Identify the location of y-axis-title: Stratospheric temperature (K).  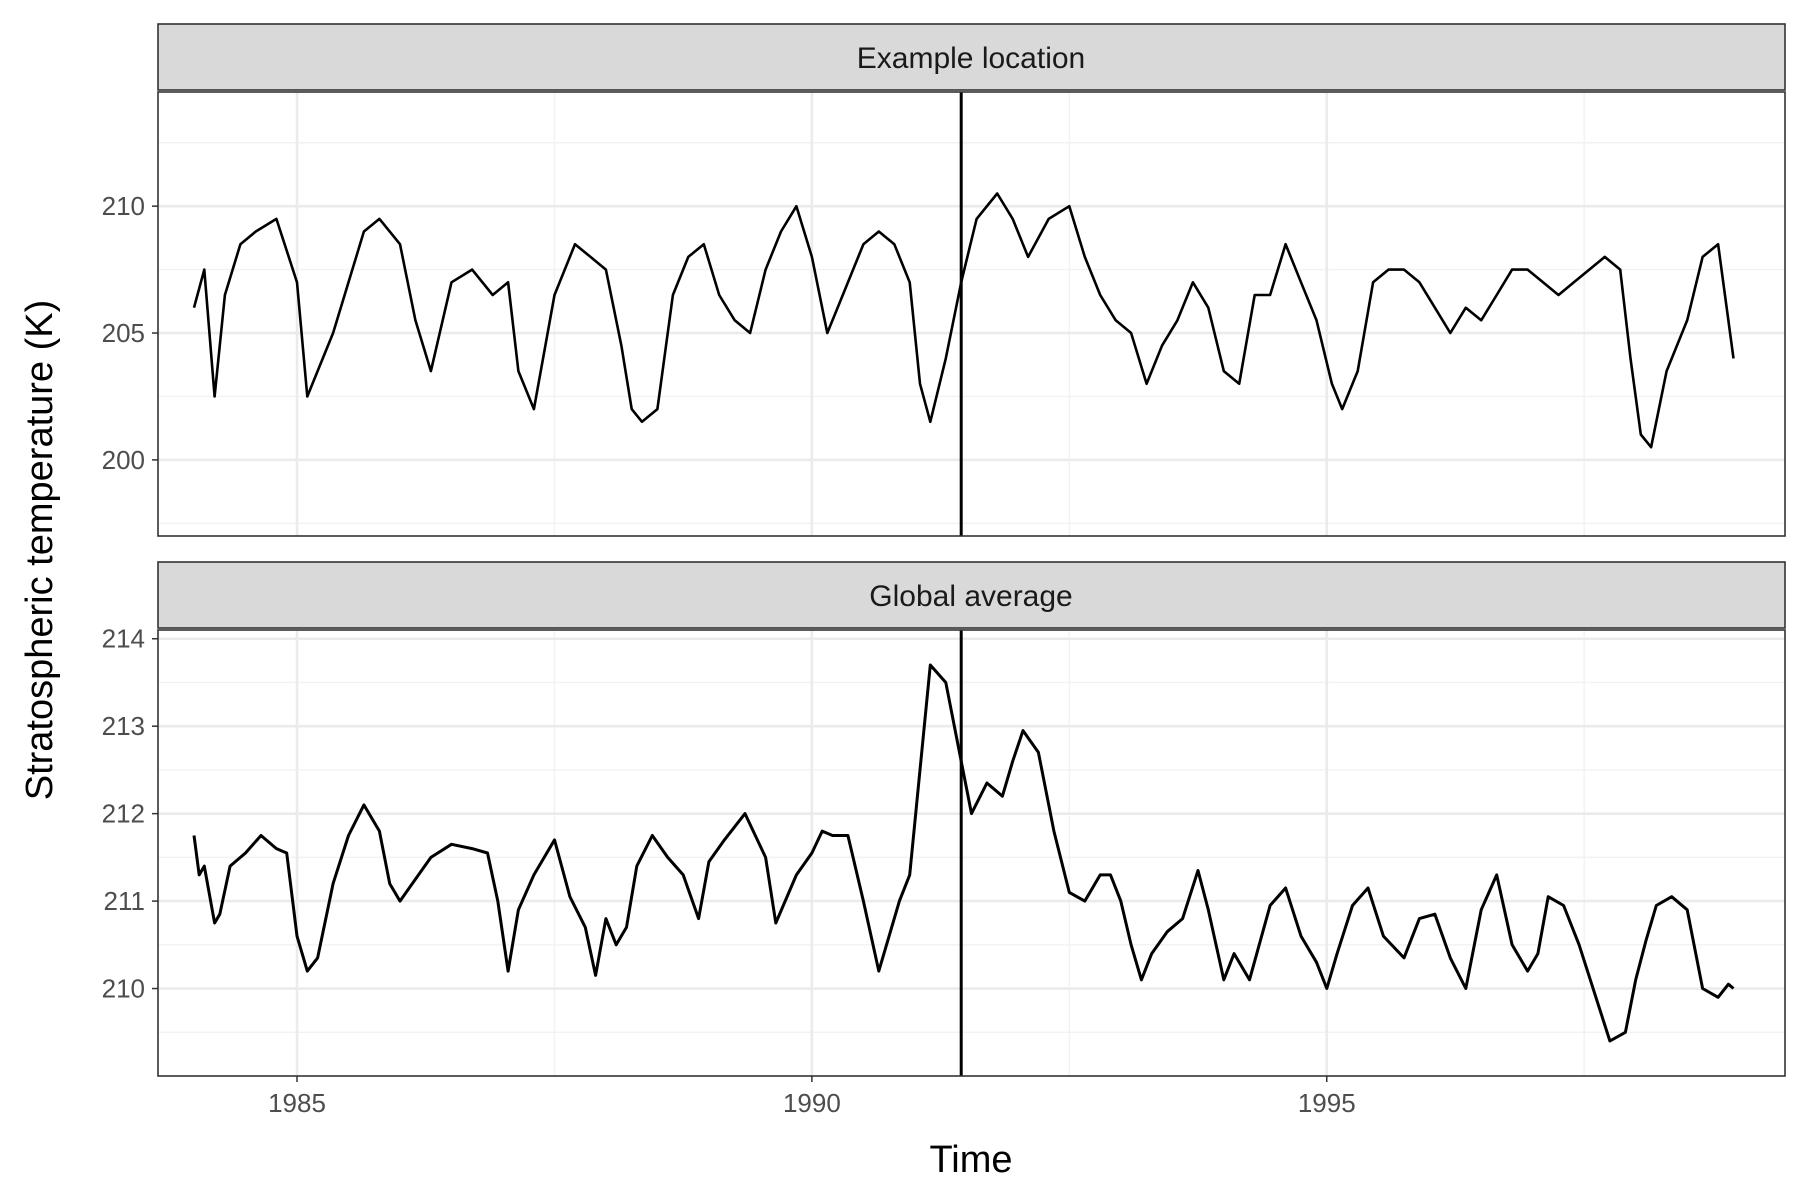
(40, 550).